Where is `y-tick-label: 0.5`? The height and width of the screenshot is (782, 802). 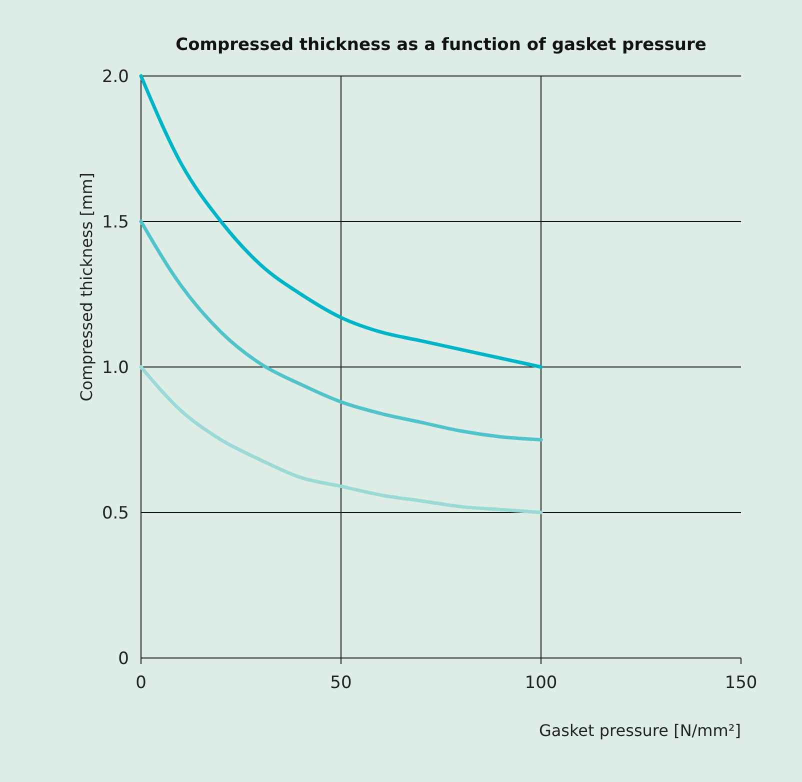
y-tick-label: 0.5 is located at coordinates (115, 514).